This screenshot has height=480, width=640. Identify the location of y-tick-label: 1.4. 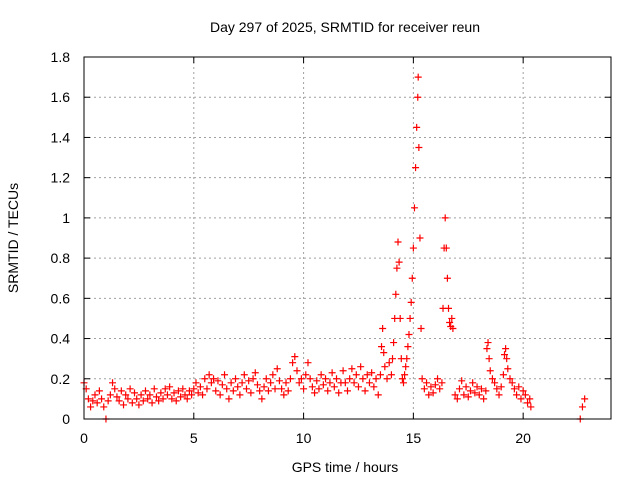
(61, 137).